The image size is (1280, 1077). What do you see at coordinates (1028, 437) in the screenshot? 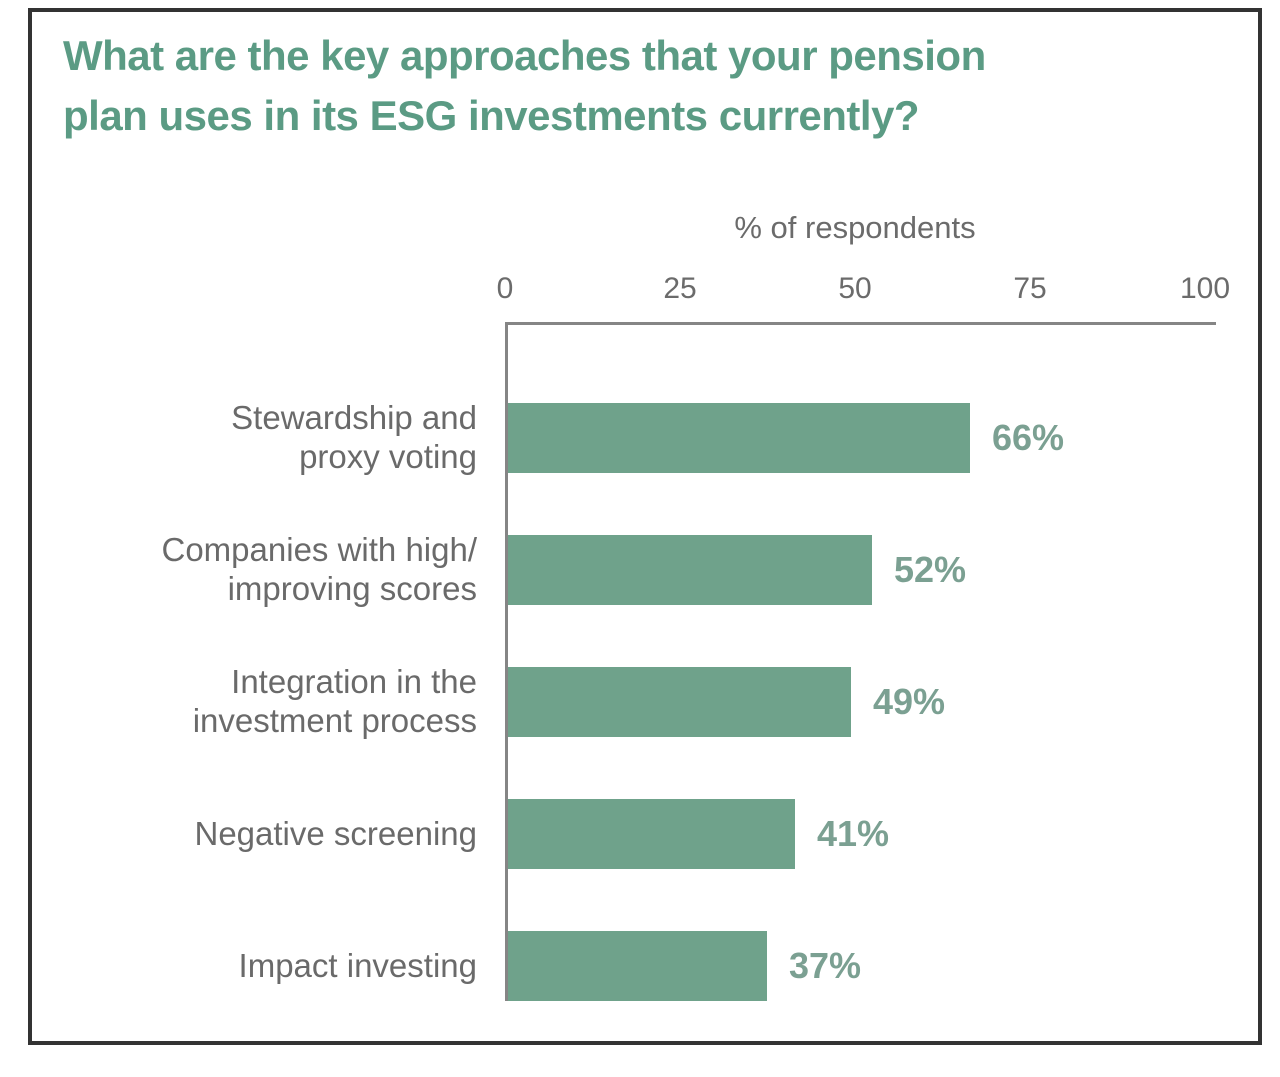
I see `bar-value-label: 66%` at bounding box center [1028, 437].